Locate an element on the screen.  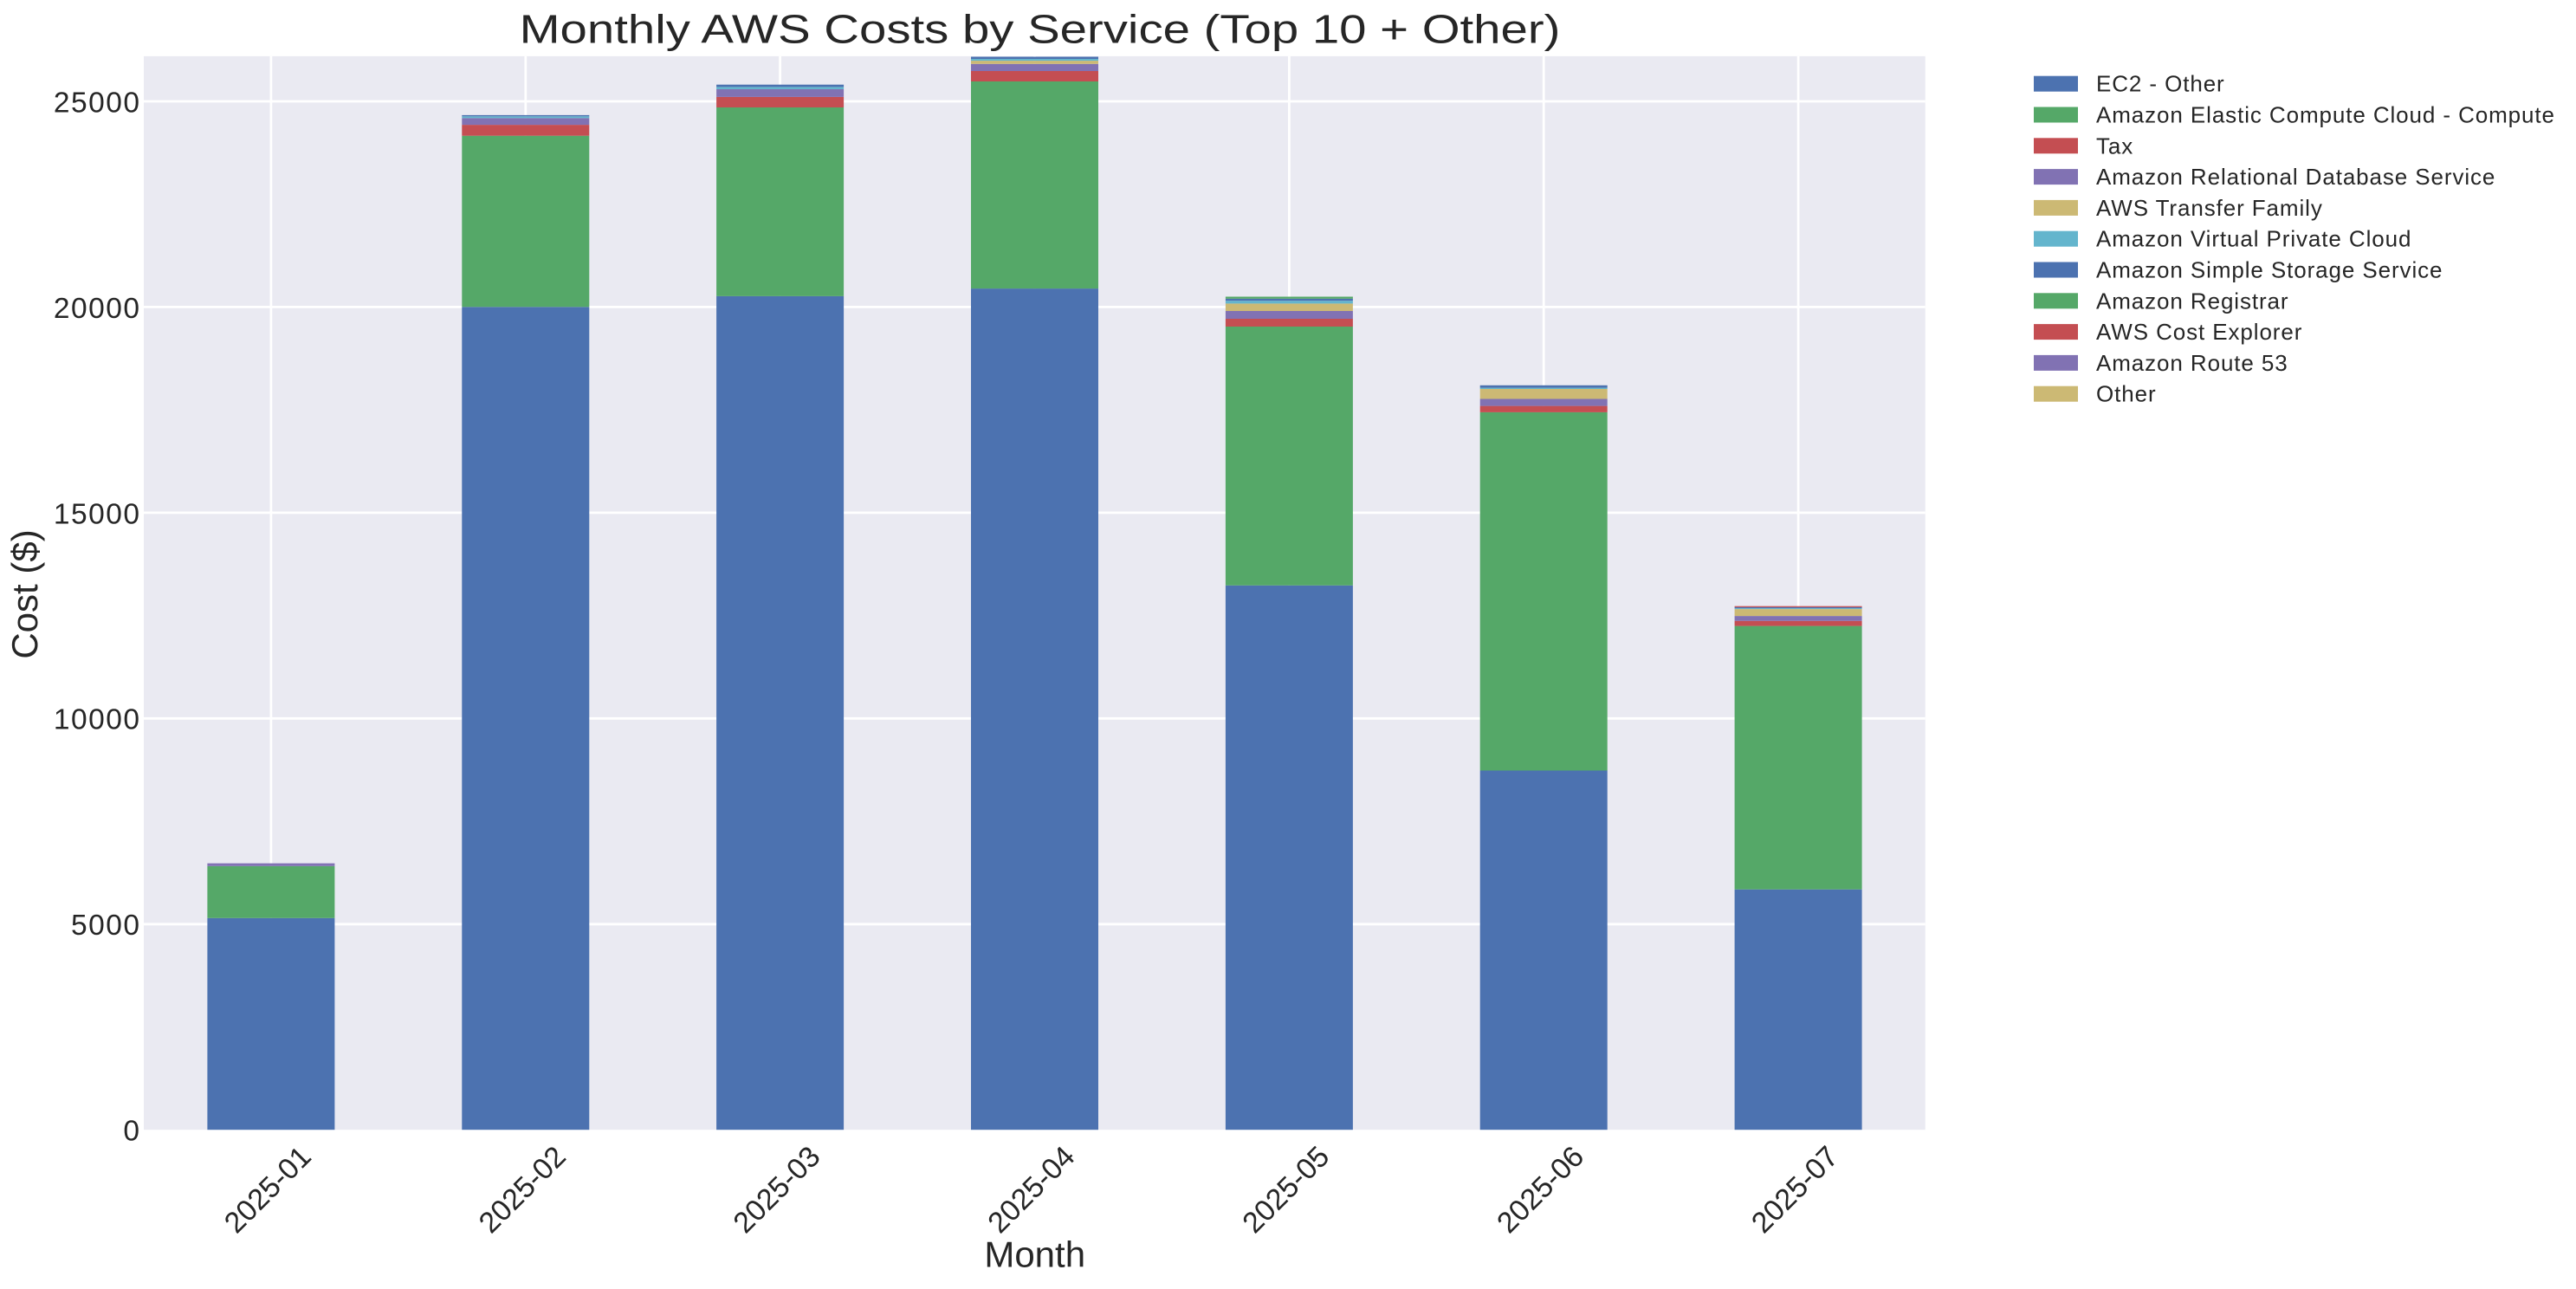
svg-text:Amazon Relational Database Ser: Amazon Relational Database Service is located at coordinates (2295, 177).